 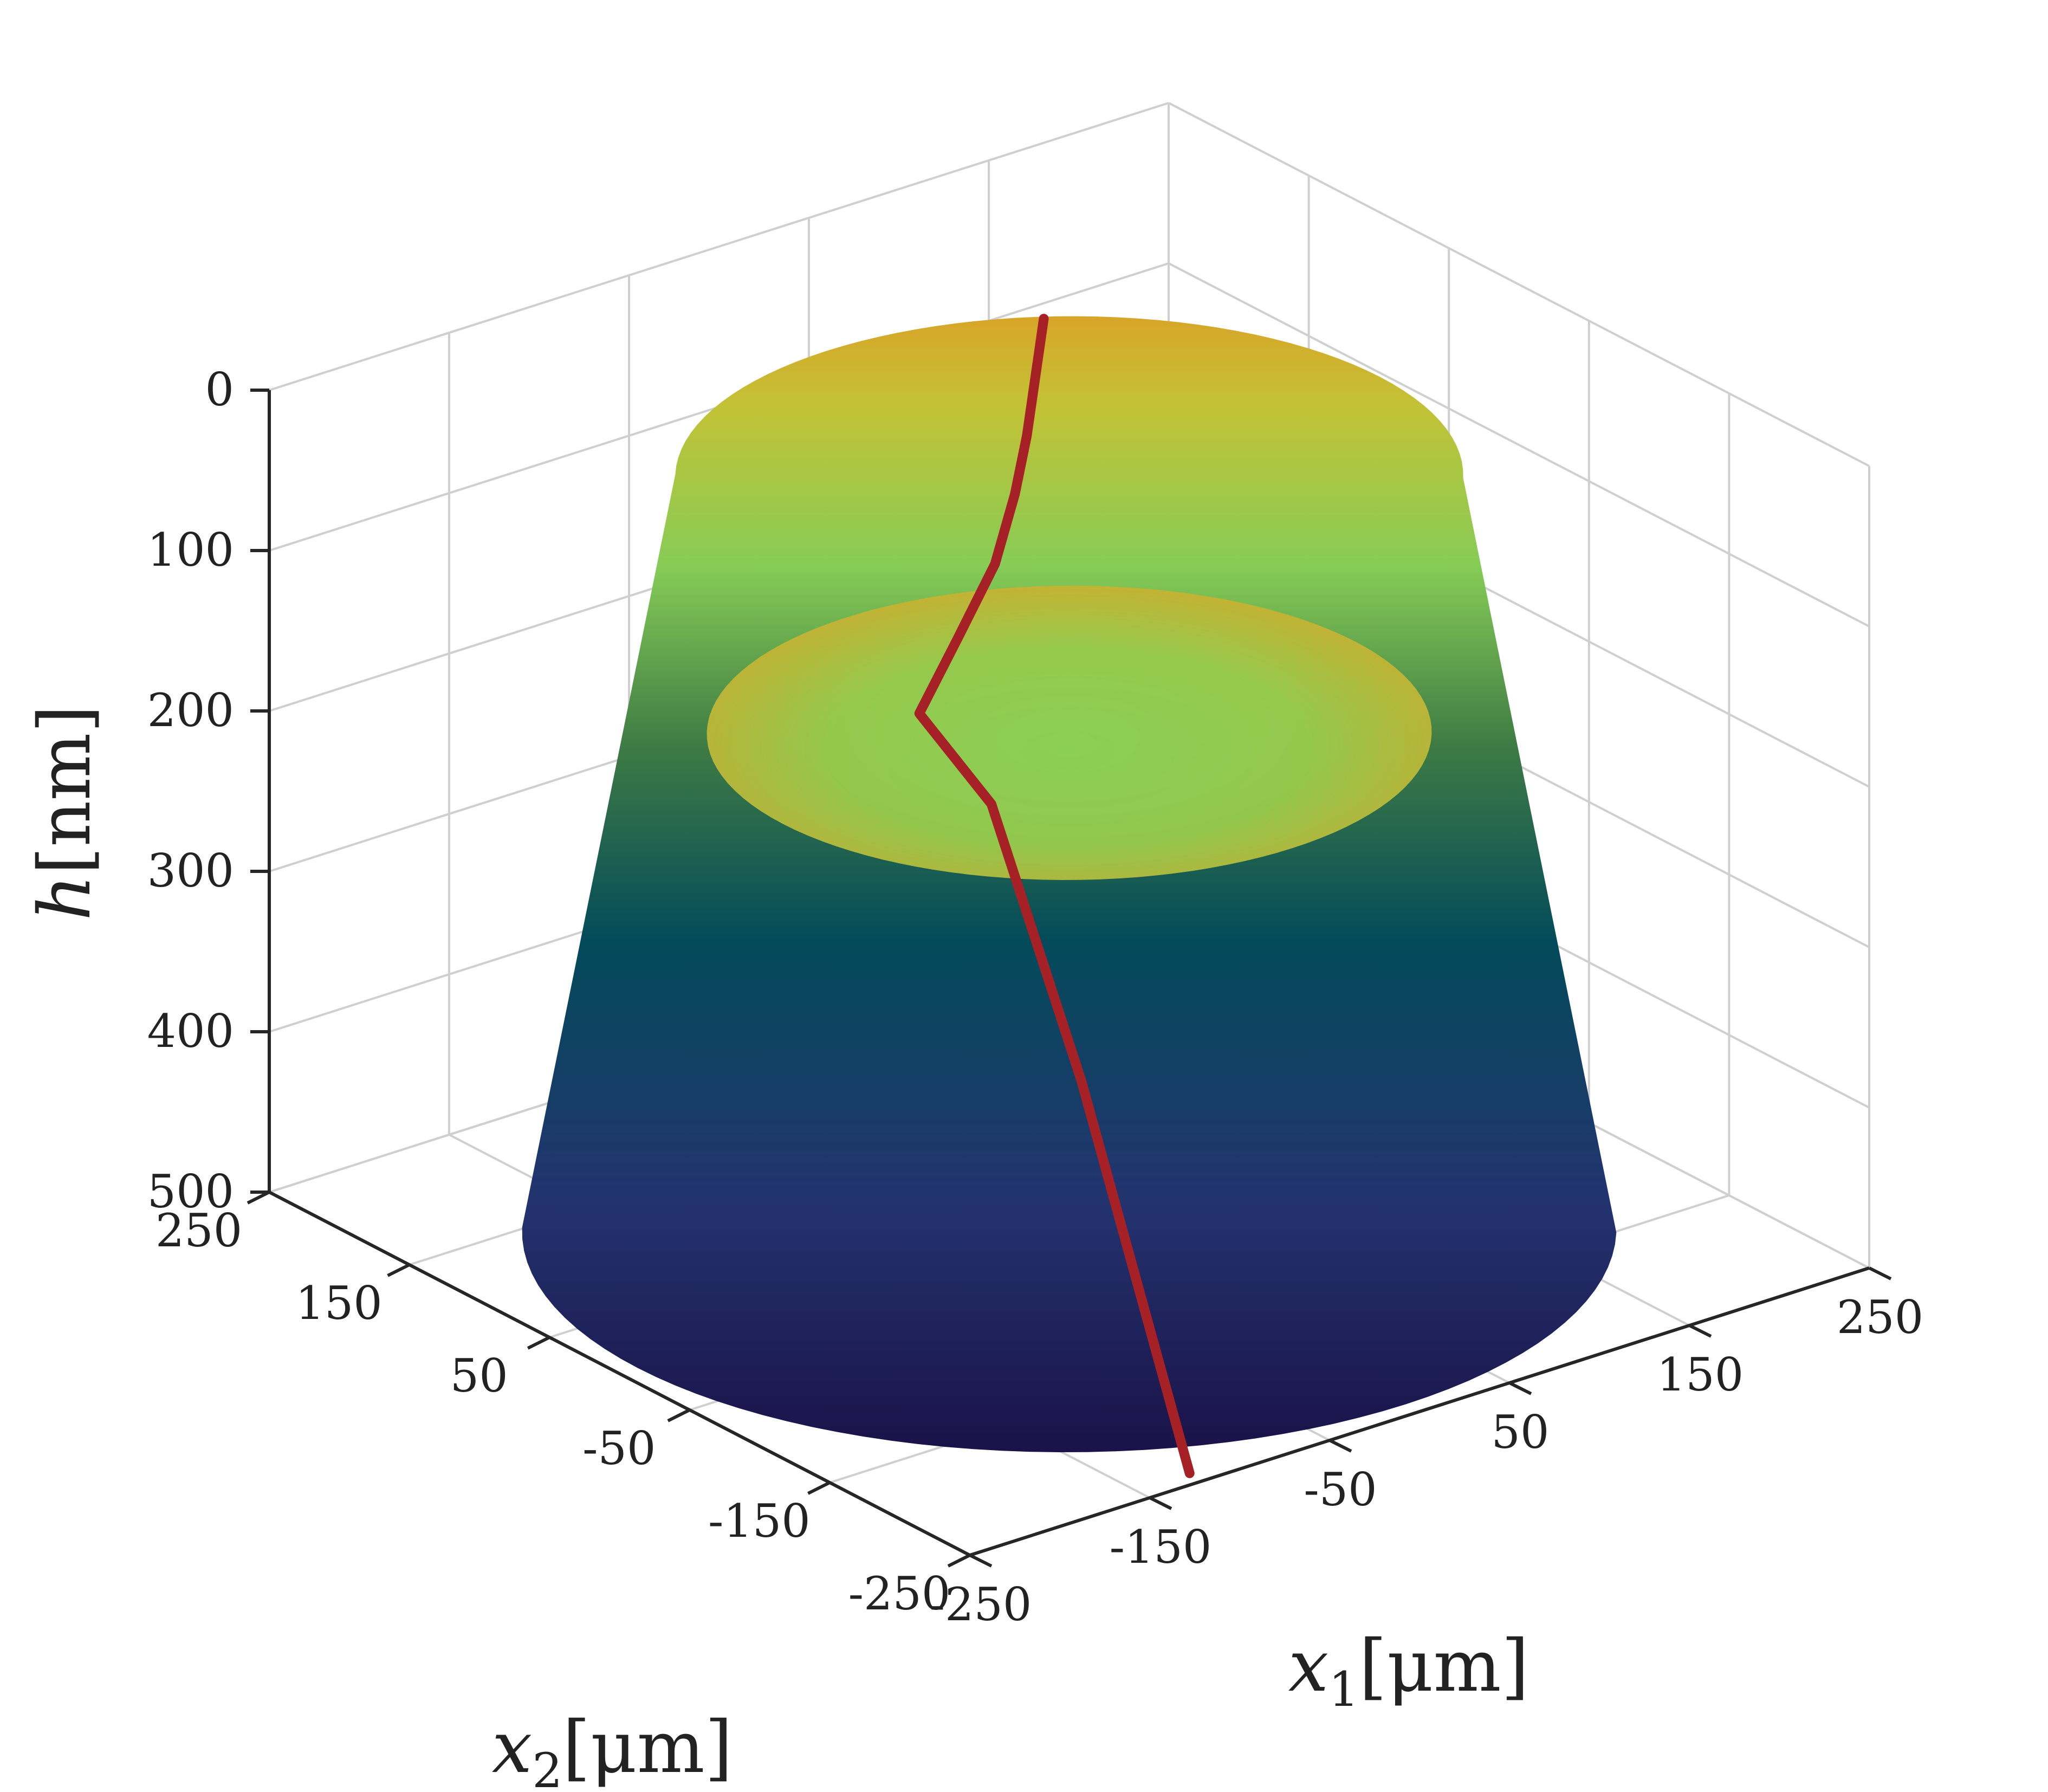 I want to click on x1-tick-label: 250, so click(x=1880, y=1317).